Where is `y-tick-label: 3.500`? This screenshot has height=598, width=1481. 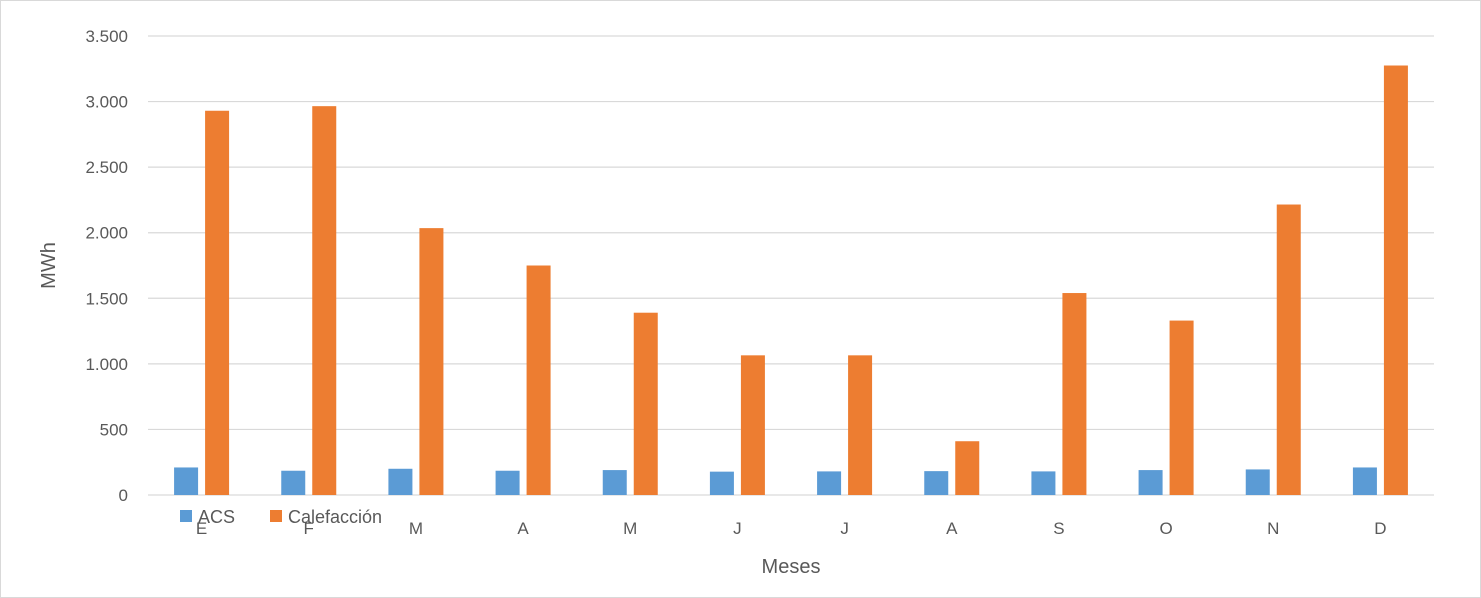 y-tick-label: 3.500 is located at coordinates (106, 36).